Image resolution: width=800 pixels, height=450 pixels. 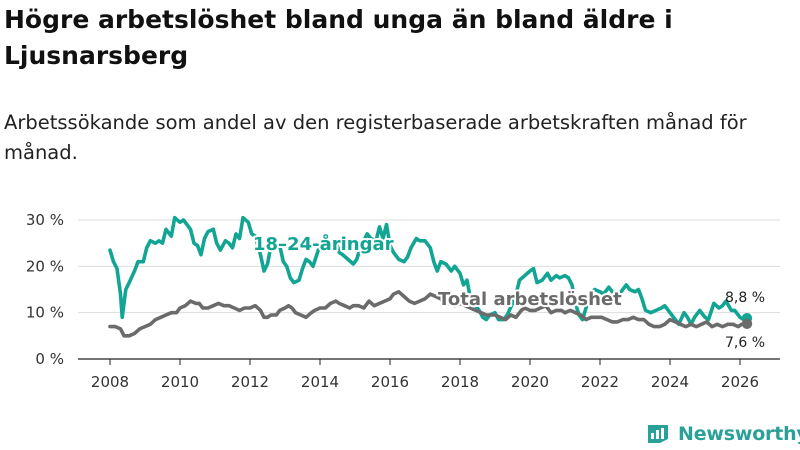 What do you see at coordinates (745, 298) in the screenshot?
I see `youth-end-value: 8,8 %` at bounding box center [745, 298].